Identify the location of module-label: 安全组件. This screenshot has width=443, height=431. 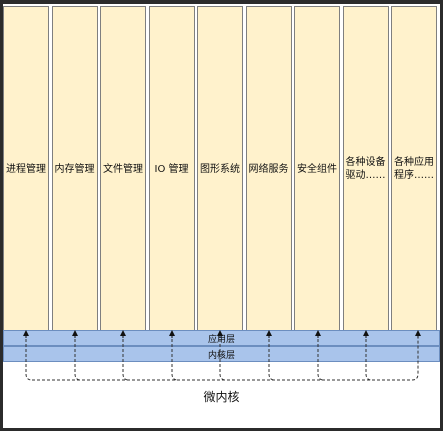
(317, 169).